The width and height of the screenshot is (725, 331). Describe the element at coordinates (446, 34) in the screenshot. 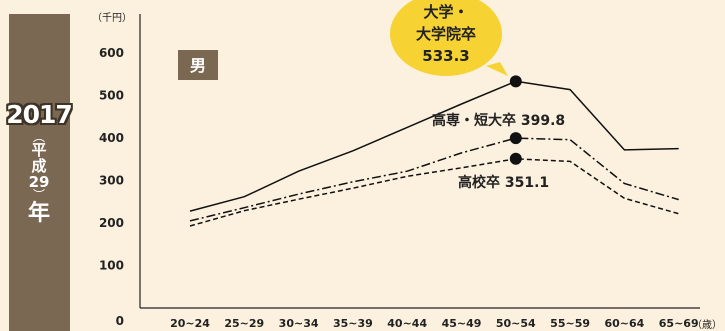

I see `callout-line2: 大学院卒` at that location.